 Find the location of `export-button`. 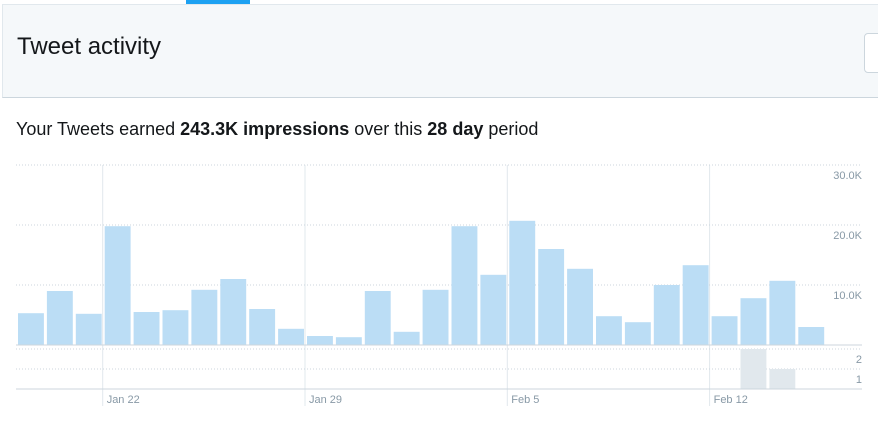

export-button is located at coordinates (871, 53).